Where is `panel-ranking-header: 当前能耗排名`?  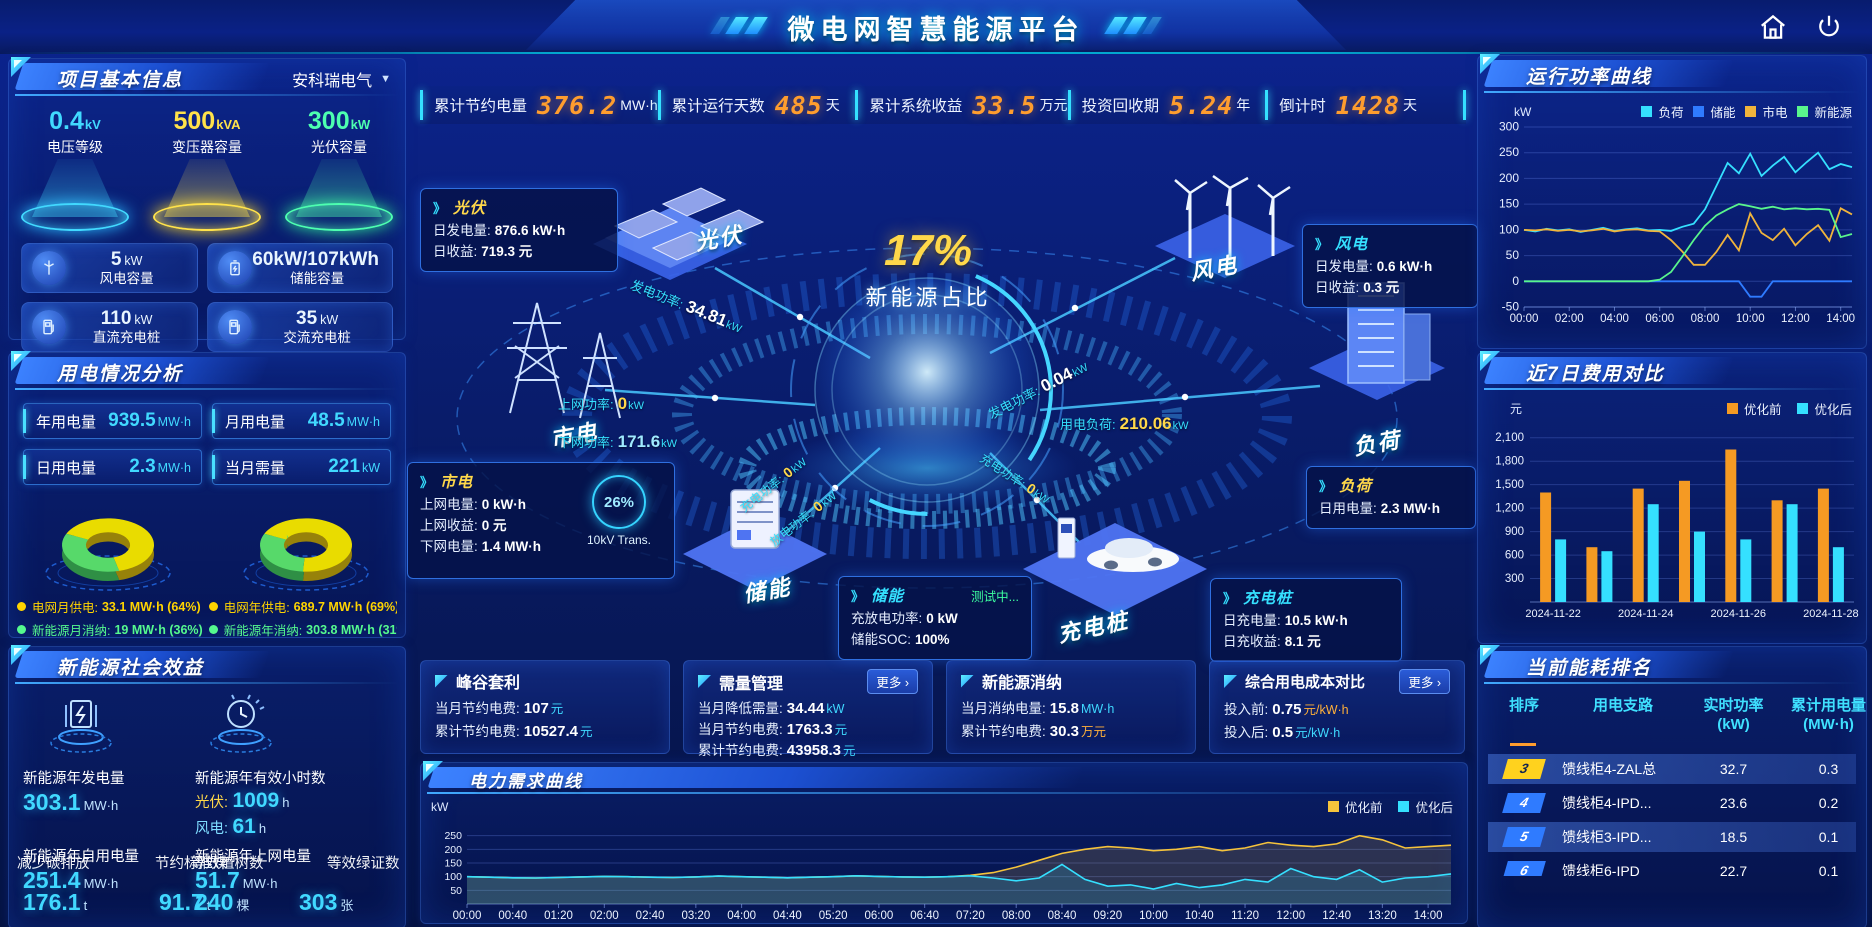
panel-ranking-header: 当前能耗排名 is located at coordinates (1672, 665).